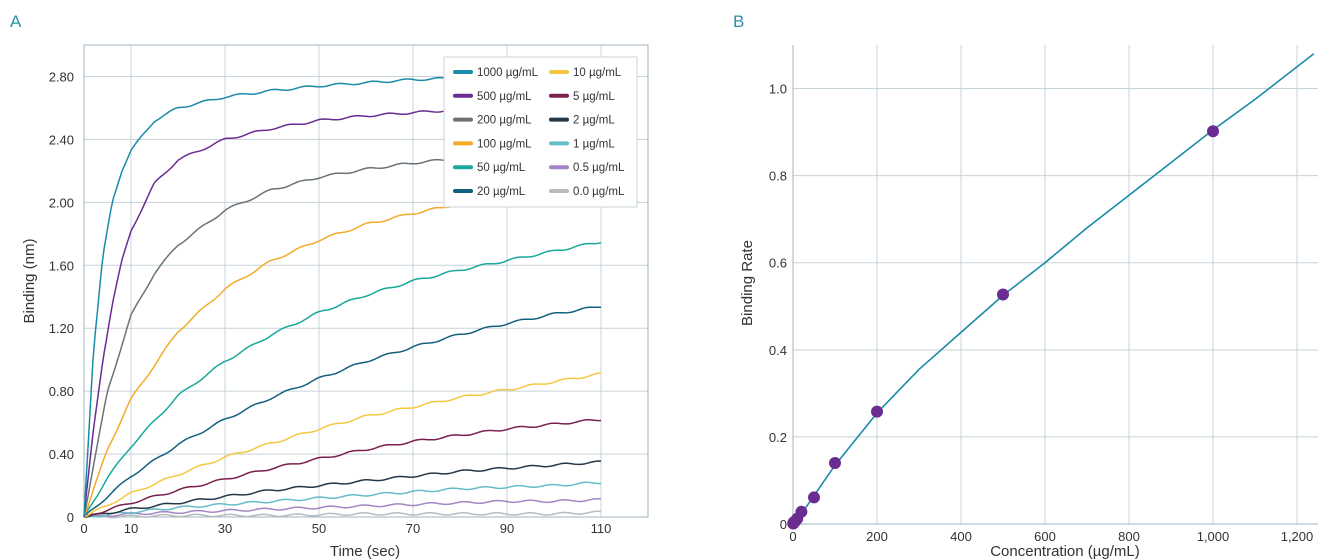 This screenshot has width=1319, height=560. Describe the element at coordinates (504, 97) in the screenshot. I see `legend-label-500-g-ml: 500 µg/mL` at that location.